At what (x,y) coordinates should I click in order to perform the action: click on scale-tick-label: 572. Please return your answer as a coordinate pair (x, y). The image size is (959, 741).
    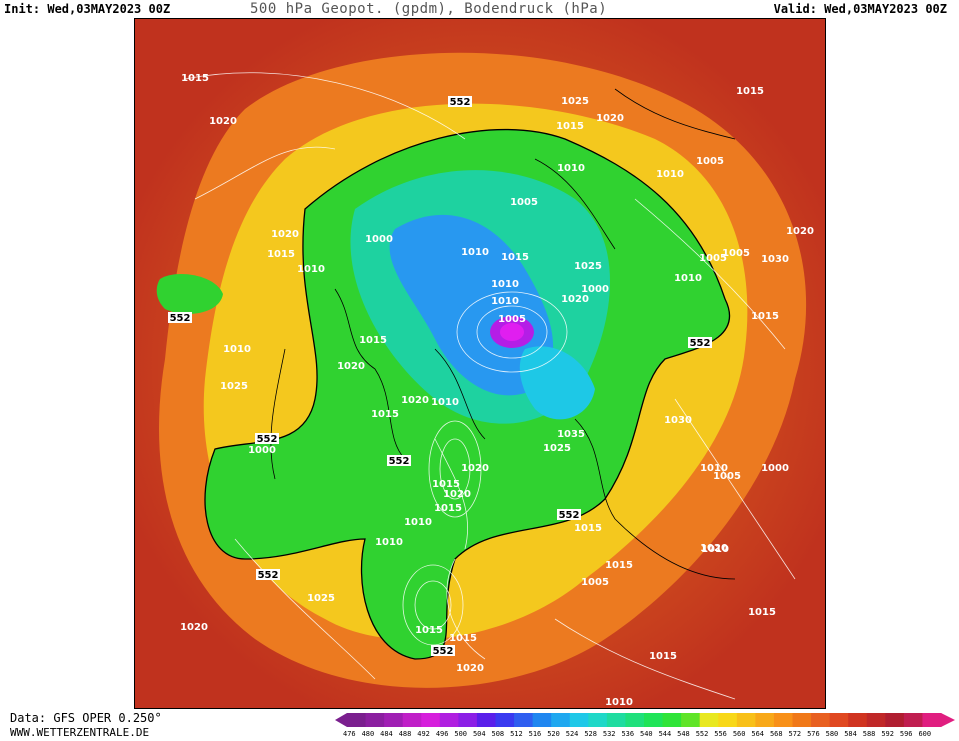
    Looking at the image, I should click on (795, 734).